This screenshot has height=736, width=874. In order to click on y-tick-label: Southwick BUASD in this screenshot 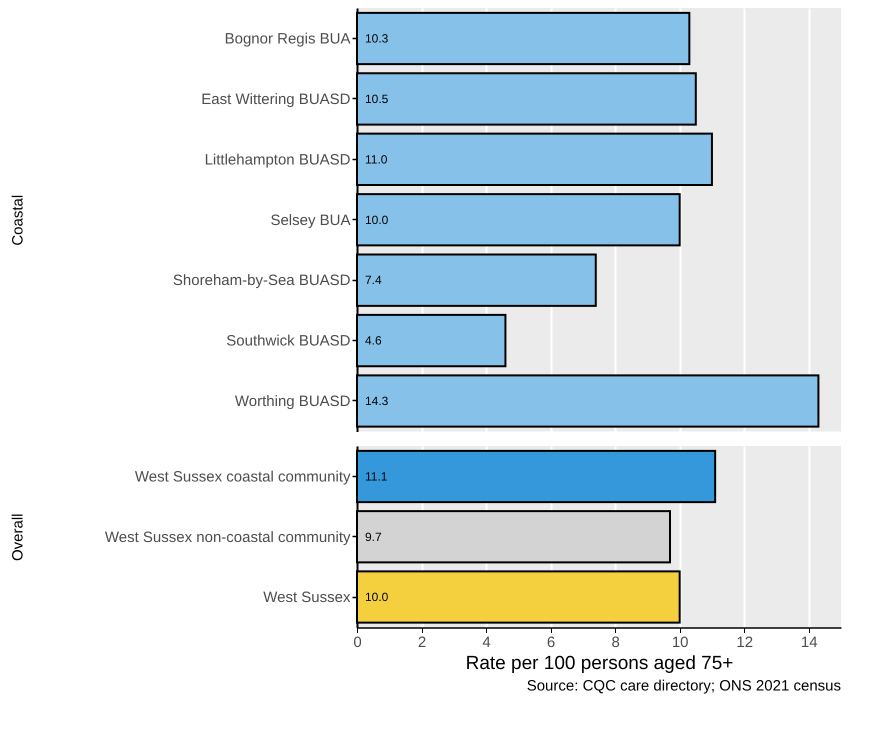, I will do `click(288, 341)`.